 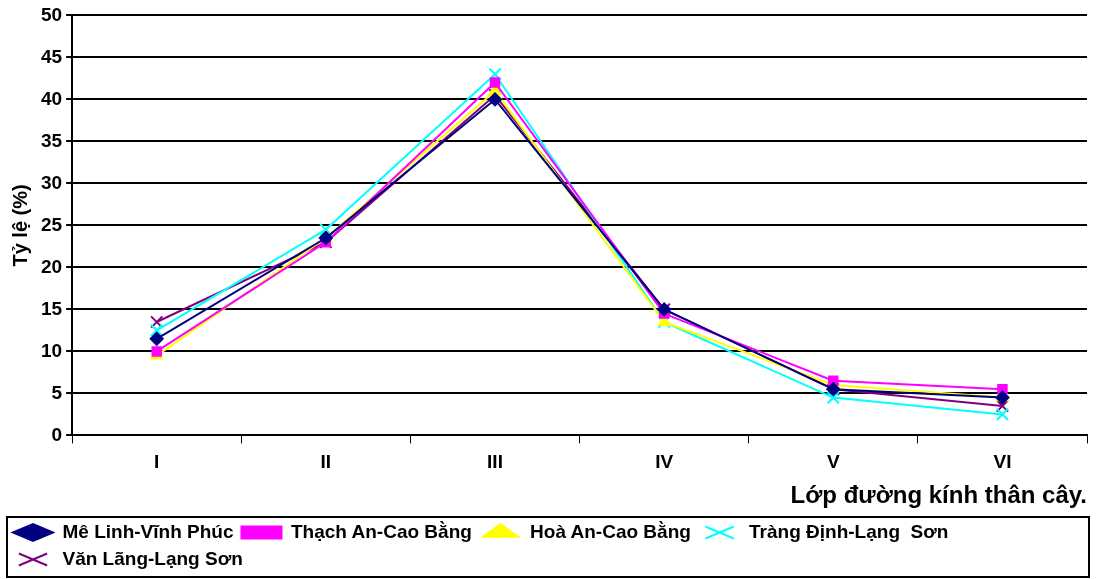 I want to click on legend-label: Mê Linh-Vĩnh Phúc, so click(x=148, y=531).